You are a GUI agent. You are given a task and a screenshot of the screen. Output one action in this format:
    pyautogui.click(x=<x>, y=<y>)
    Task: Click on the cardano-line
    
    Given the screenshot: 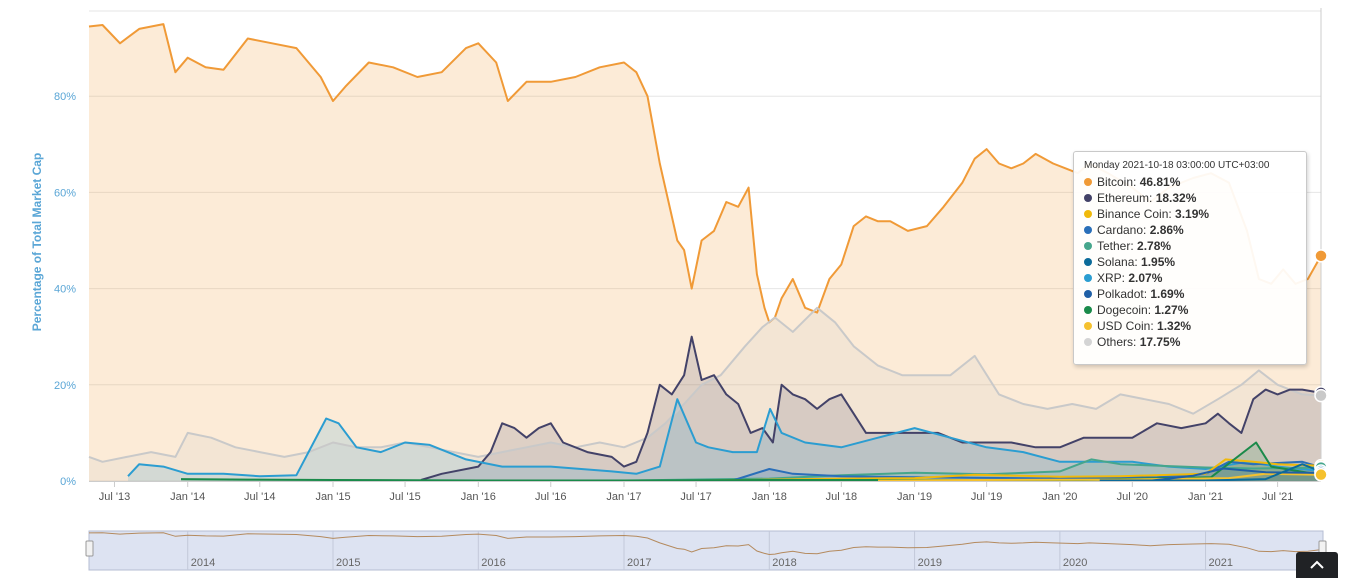 What is the action you would take?
    pyautogui.click(x=1027, y=471)
    